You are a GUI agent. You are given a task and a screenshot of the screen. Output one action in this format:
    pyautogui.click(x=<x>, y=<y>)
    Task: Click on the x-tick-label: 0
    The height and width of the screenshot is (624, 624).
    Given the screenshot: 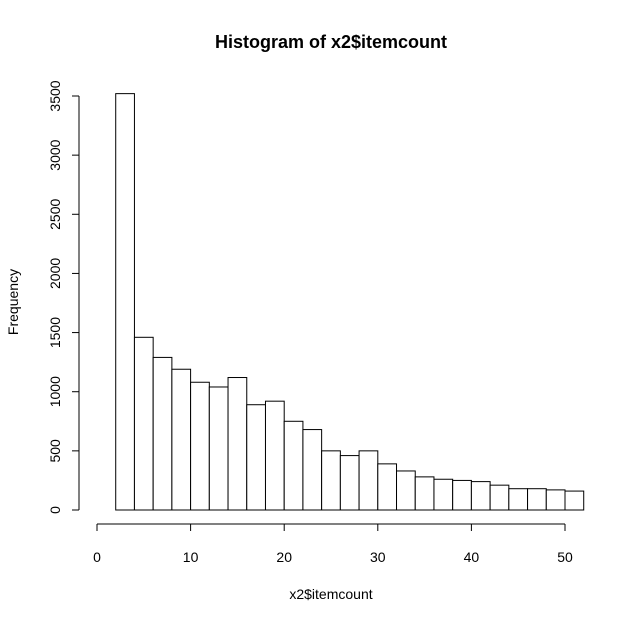 What is the action you would take?
    pyautogui.click(x=97, y=557)
    